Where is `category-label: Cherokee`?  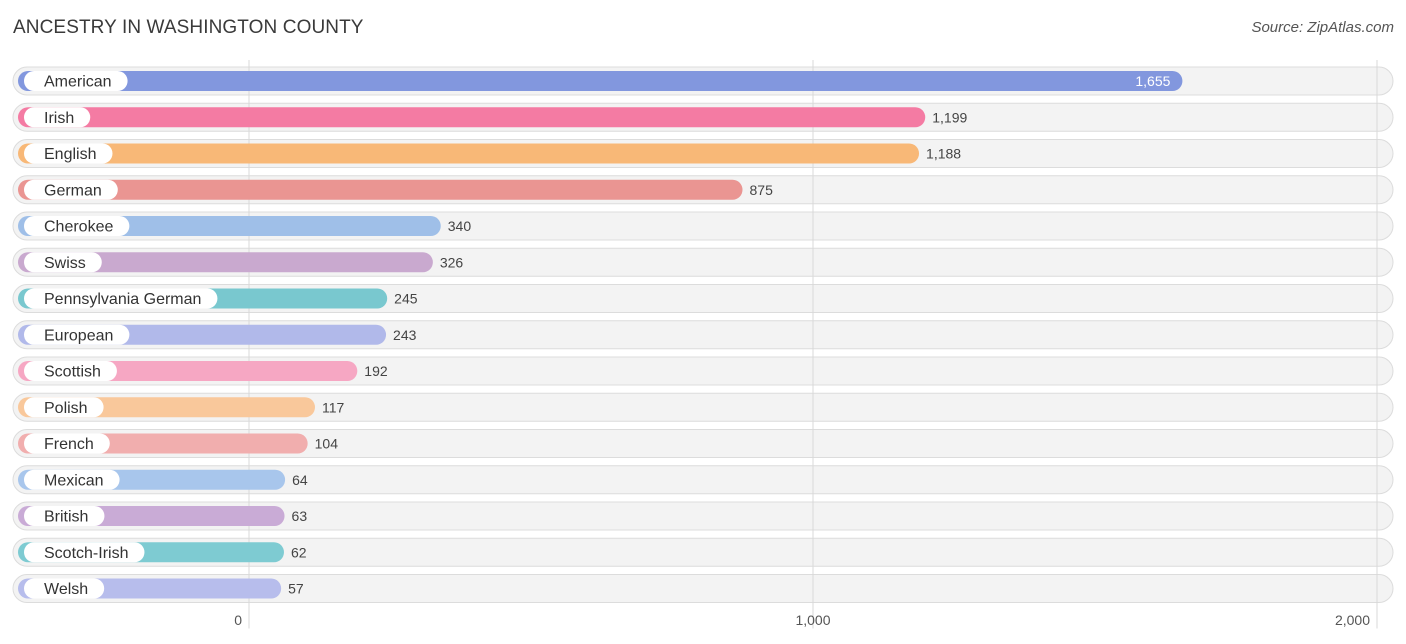 category-label: Cherokee is located at coordinates (78, 227).